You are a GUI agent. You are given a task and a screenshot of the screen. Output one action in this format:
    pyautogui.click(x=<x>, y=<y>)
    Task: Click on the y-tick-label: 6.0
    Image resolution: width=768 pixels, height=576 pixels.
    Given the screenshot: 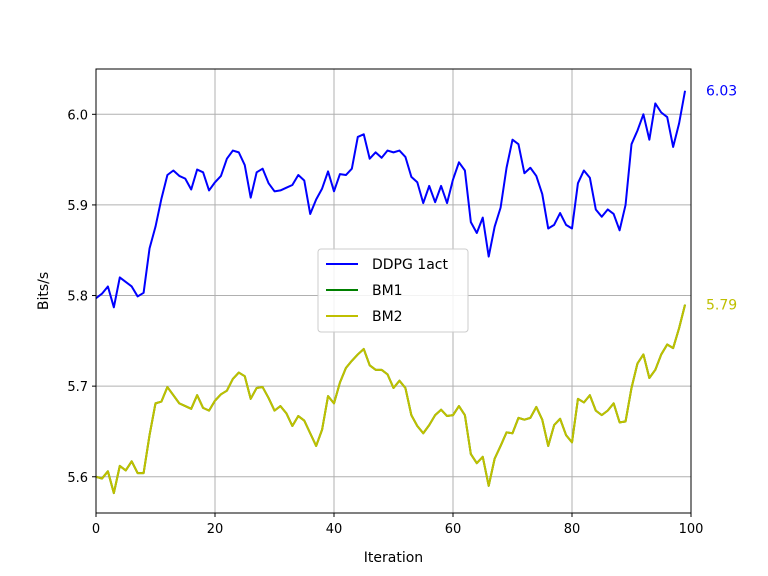 What is the action you would take?
    pyautogui.click(x=77, y=115)
    